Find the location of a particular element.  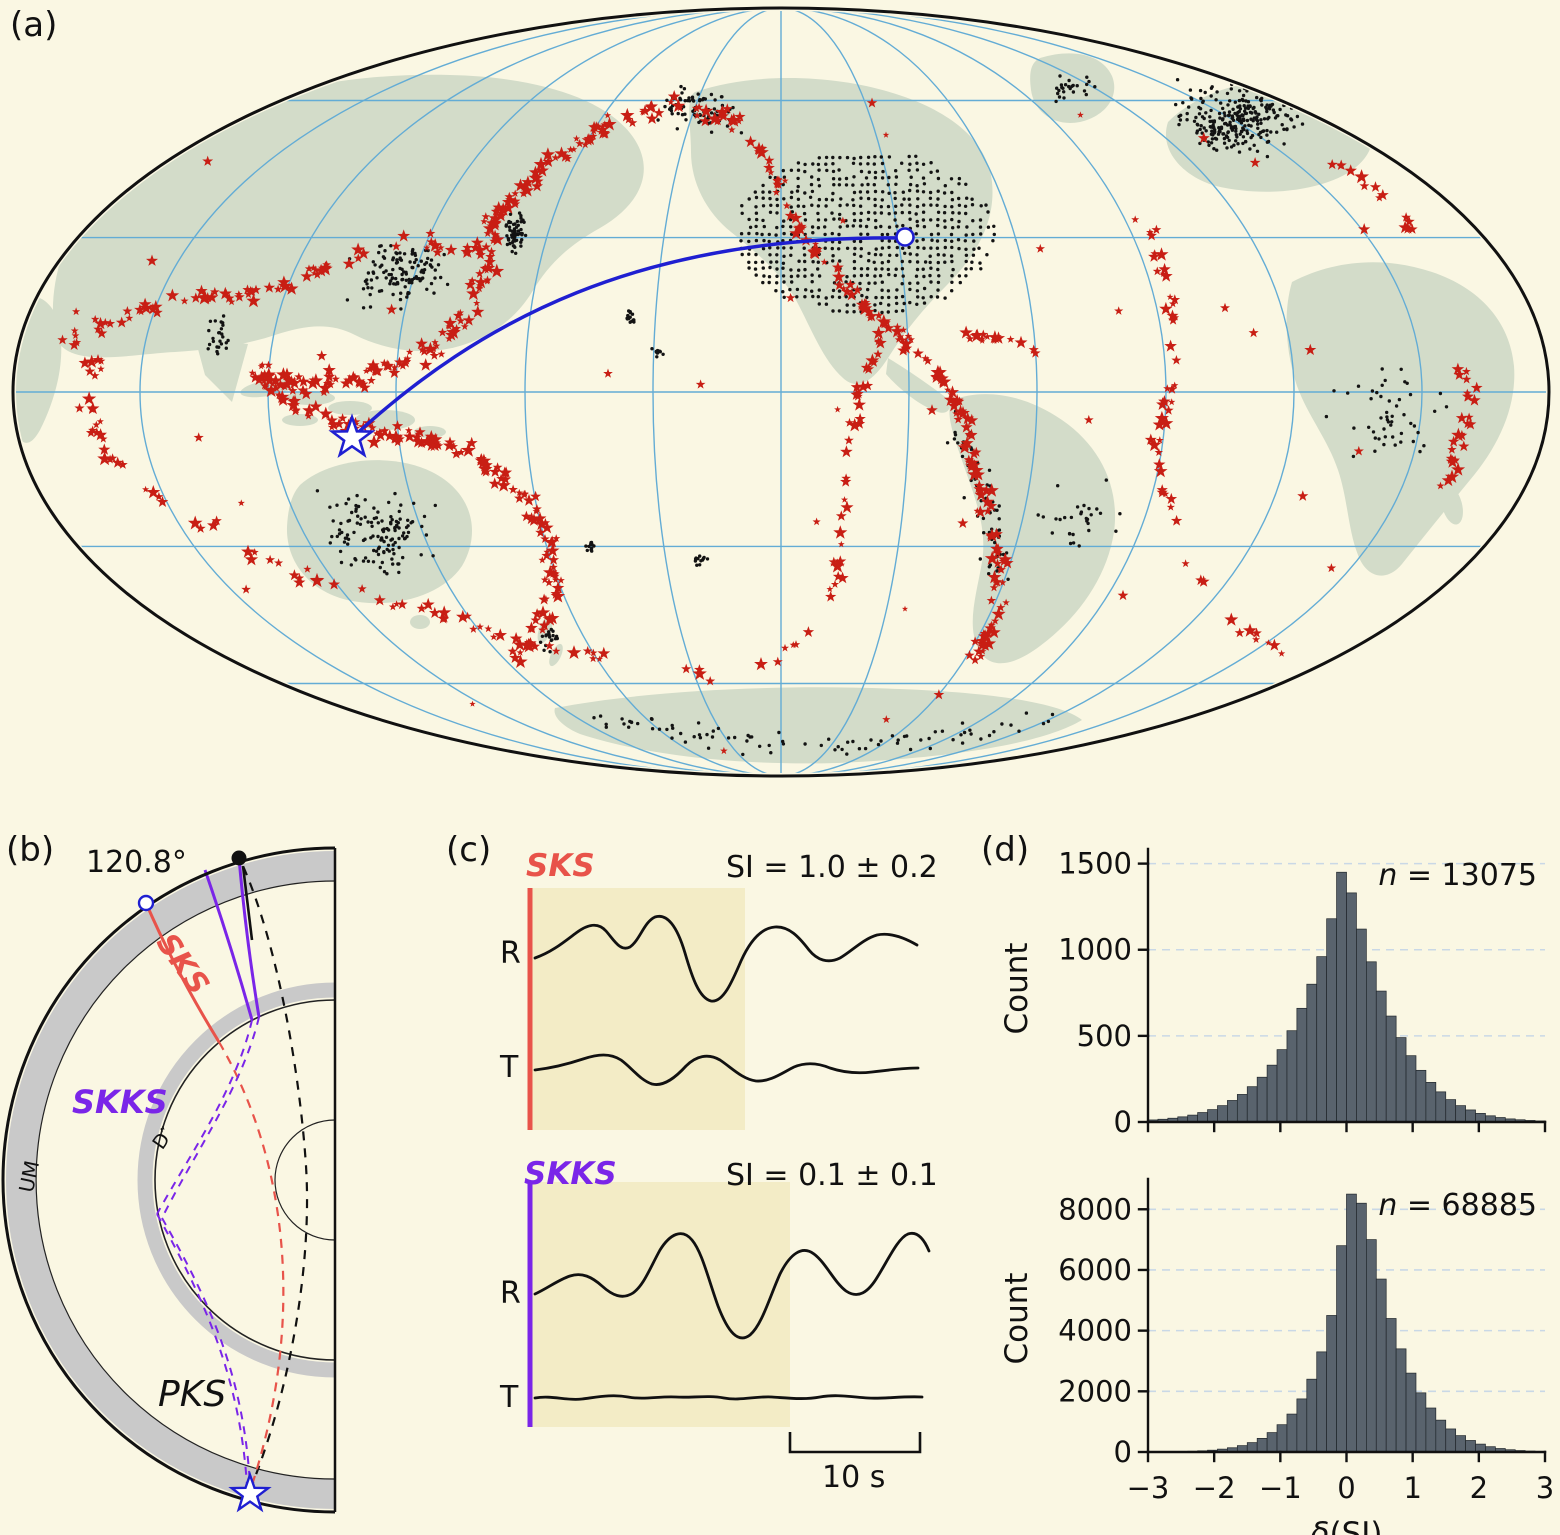

histogram-sks: 0 500 1000 1500 Count n = 13075 is located at coordinates (1273, 993).